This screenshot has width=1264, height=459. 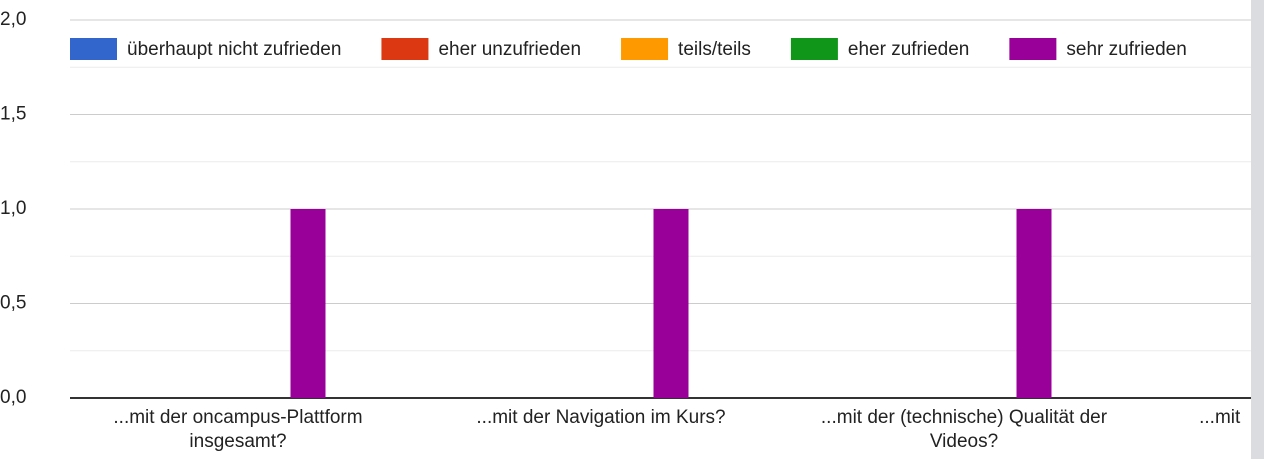 What do you see at coordinates (13, 114) in the screenshot?
I see `y-tick-label: 1,5` at bounding box center [13, 114].